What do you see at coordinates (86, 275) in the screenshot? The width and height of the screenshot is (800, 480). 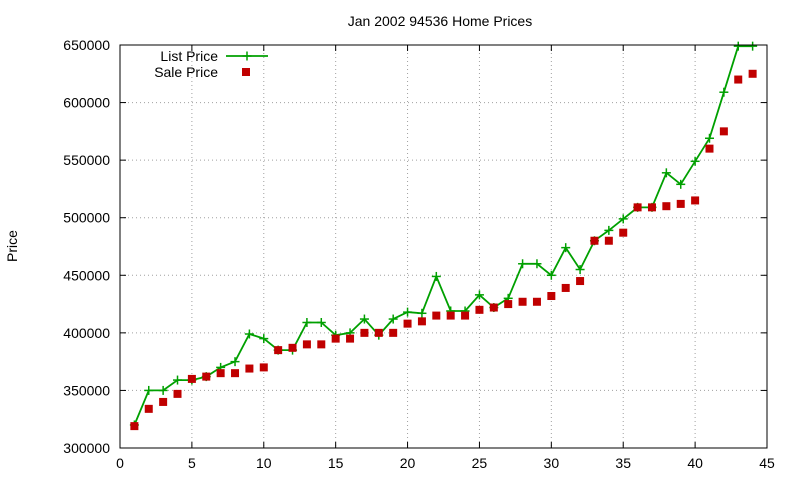 I see `y-tick-label: 450000` at bounding box center [86, 275].